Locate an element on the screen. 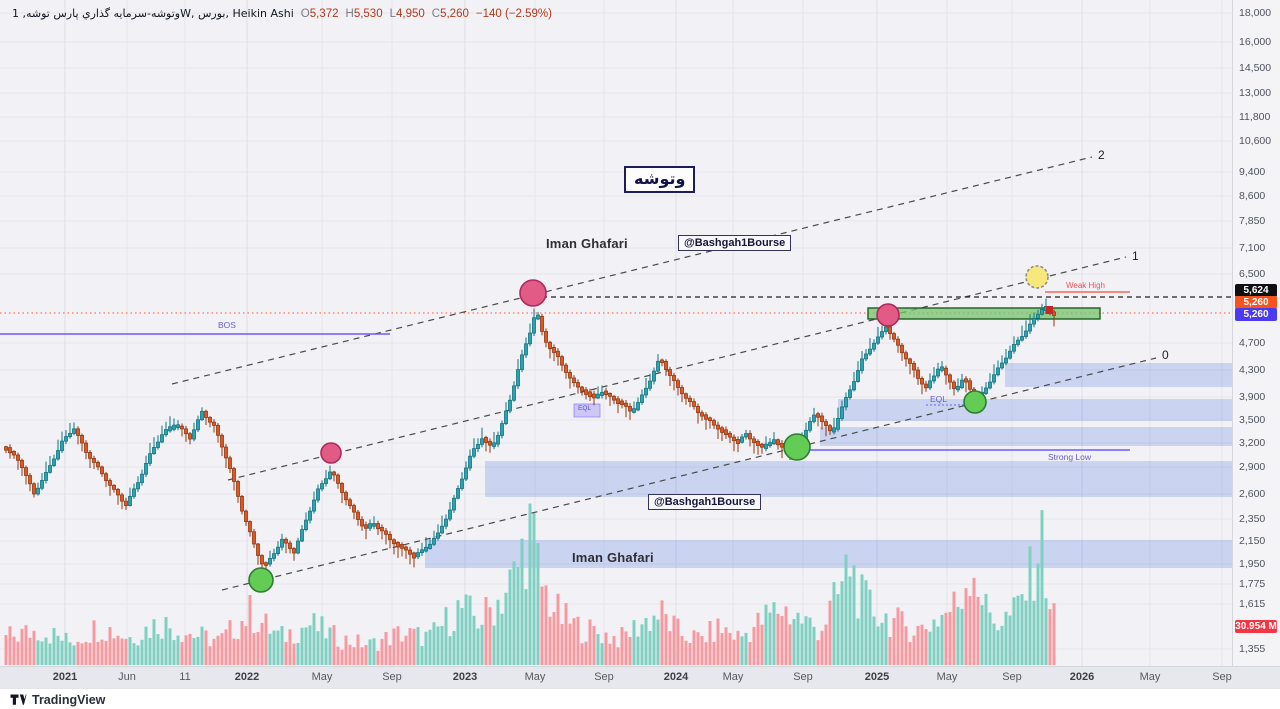 Image resolution: width=1280 pixels, height=709 pixels. tradingview-logo: TradingView is located at coordinates (57, 699).